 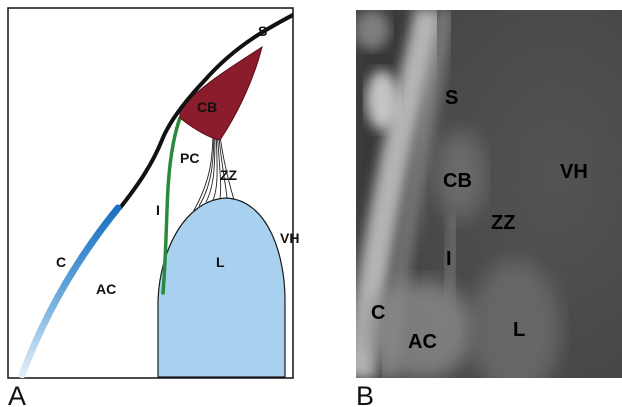 What do you see at coordinates (378, 313) in the screenshot?
I see `label-c-b: C` at bounding box center [378, 313].